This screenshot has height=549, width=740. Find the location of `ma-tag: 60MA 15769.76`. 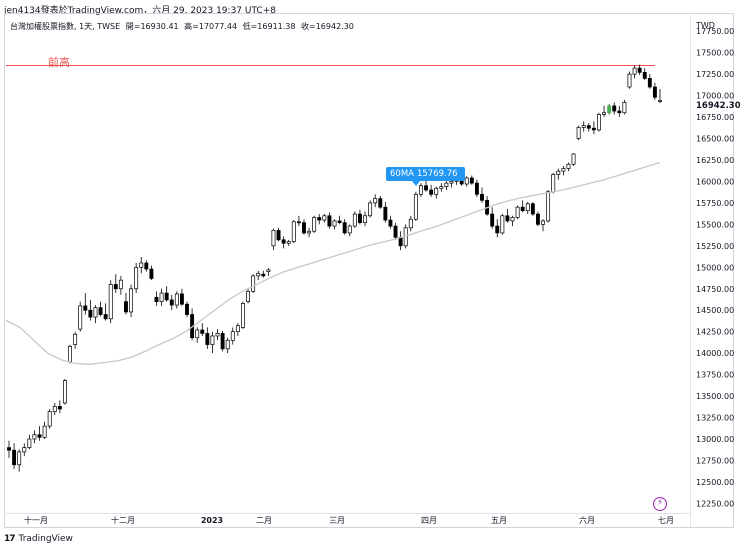

ma-tag: 60MA 15769.76 is located at coordinates (425, 176).